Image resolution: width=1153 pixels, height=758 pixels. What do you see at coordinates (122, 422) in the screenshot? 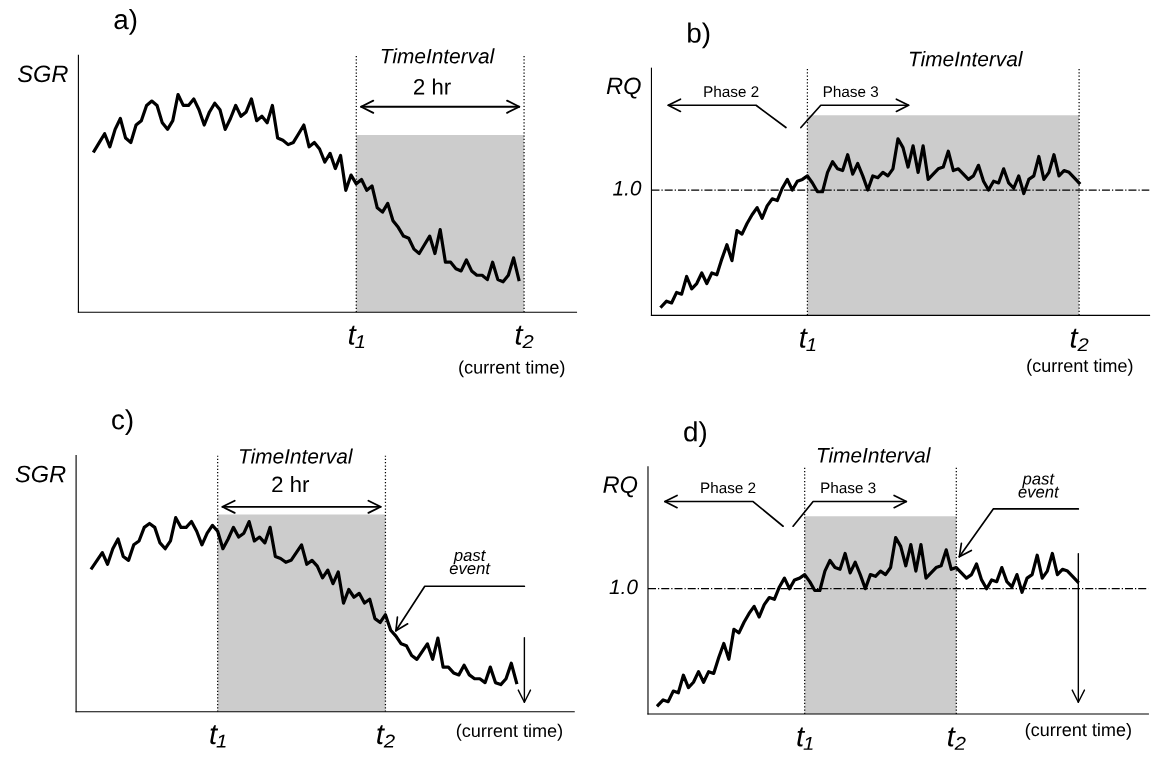
I see `chart-title: c)` at bounding box center [122, 422].